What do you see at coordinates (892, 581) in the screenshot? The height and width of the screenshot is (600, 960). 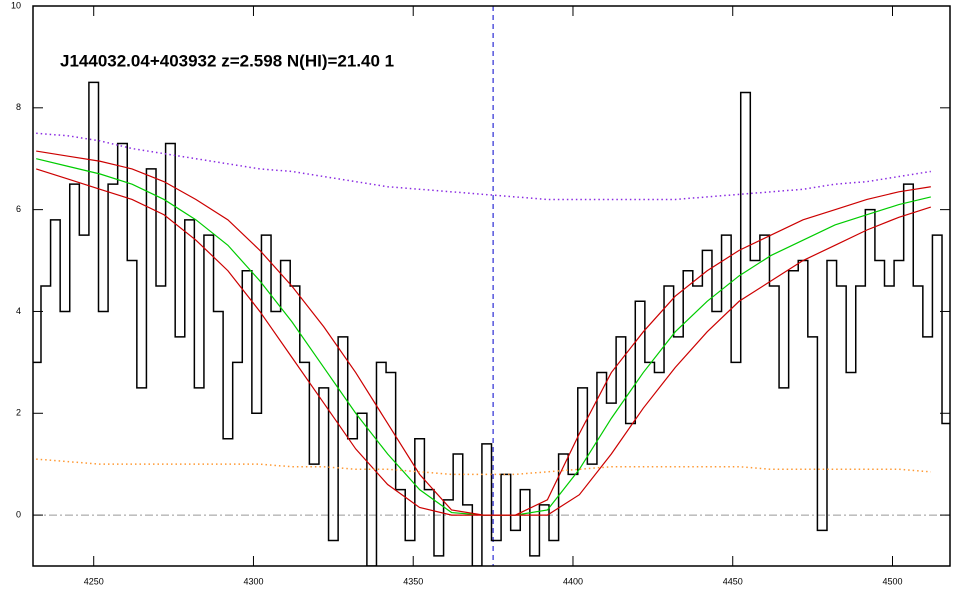 I see `x-tick-label: 4500` at bounding box center [892, 581].